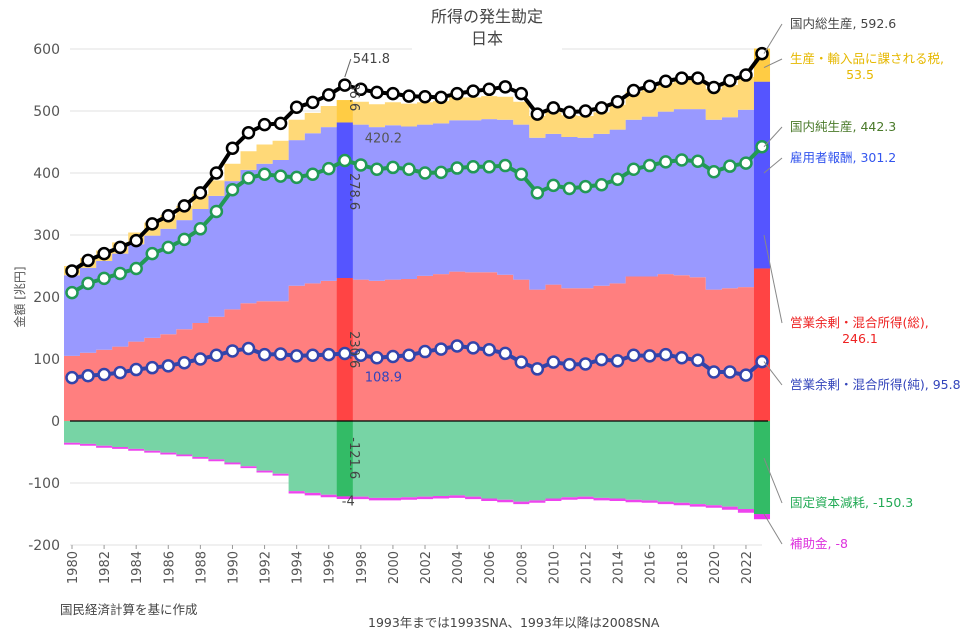 The width and height of the screenshot is (976, 637). What do you see at coordinates (88, 283) in the screenshot?
I see `point-1-1981` at bounding box center [88, 283].